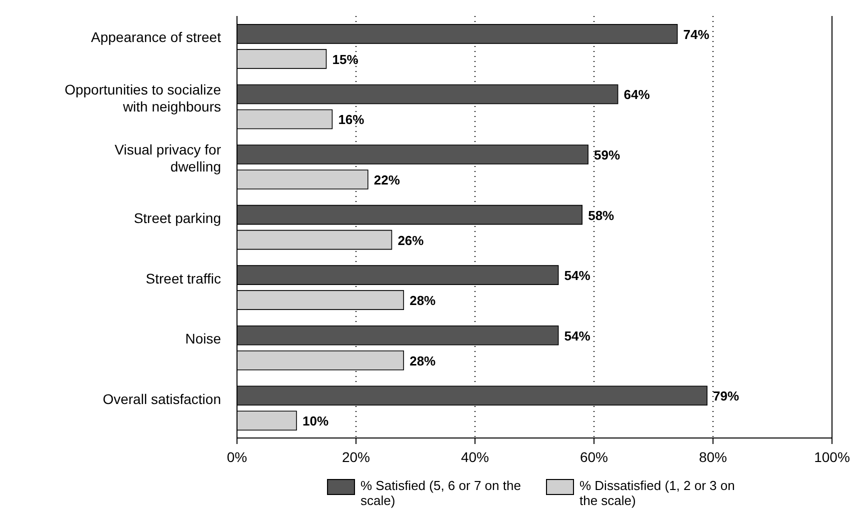 This screenshot has height=521, width=861. Describe the element at coordinates (351, 120) in the screenshot. I see `data-label: 16%` at that location.